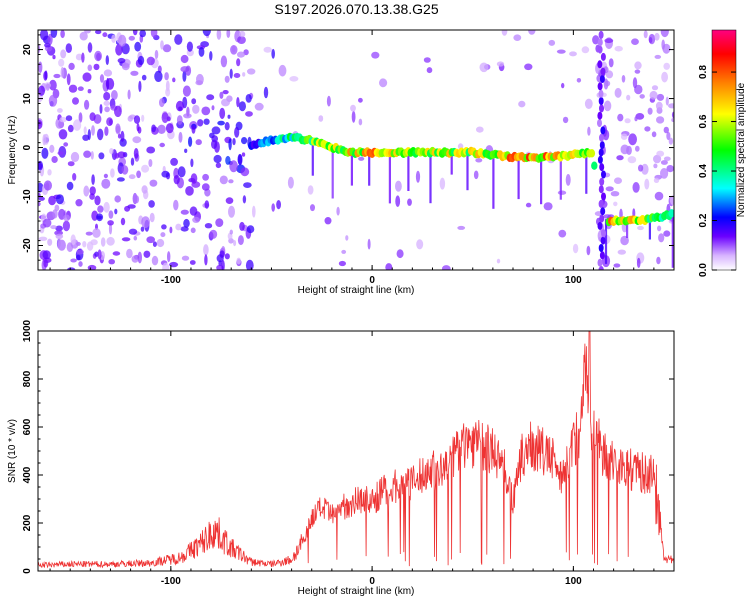  I want to click on snr-x-axis-title: Height of straight line (km), so click(356, 591).